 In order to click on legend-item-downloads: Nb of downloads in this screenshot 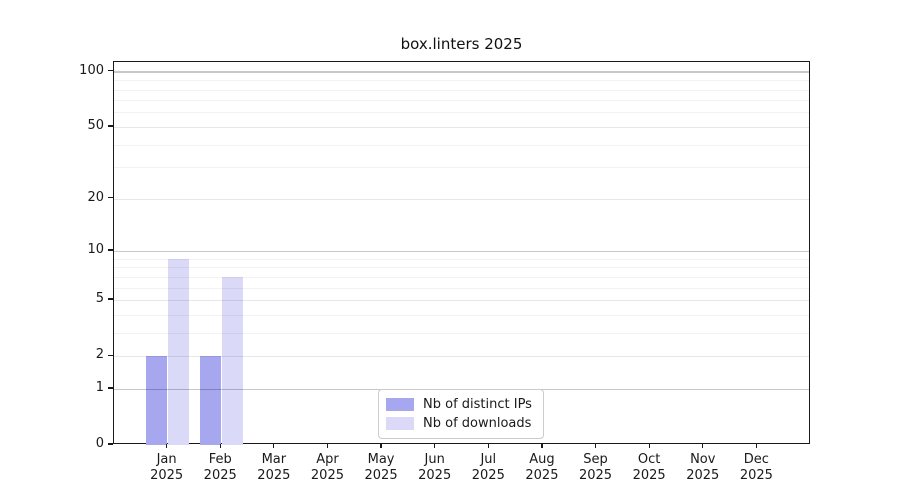, I will do `click(464, 423)`.